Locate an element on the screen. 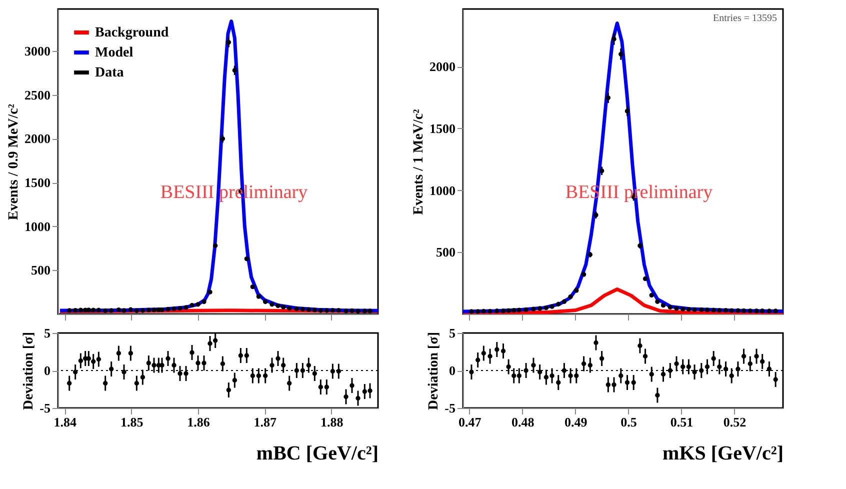 The image size is (846, 489). x-tick-label: 0.47 is located at coordinates (470, 422).